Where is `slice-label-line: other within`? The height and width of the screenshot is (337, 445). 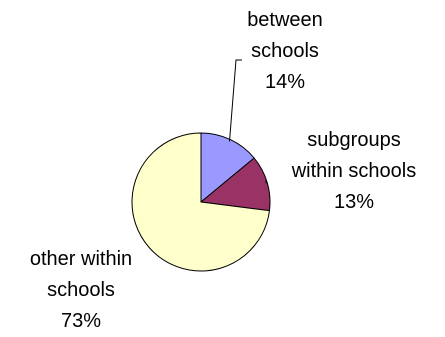 slice-label-line: other within is located at coordinates (81, 259).